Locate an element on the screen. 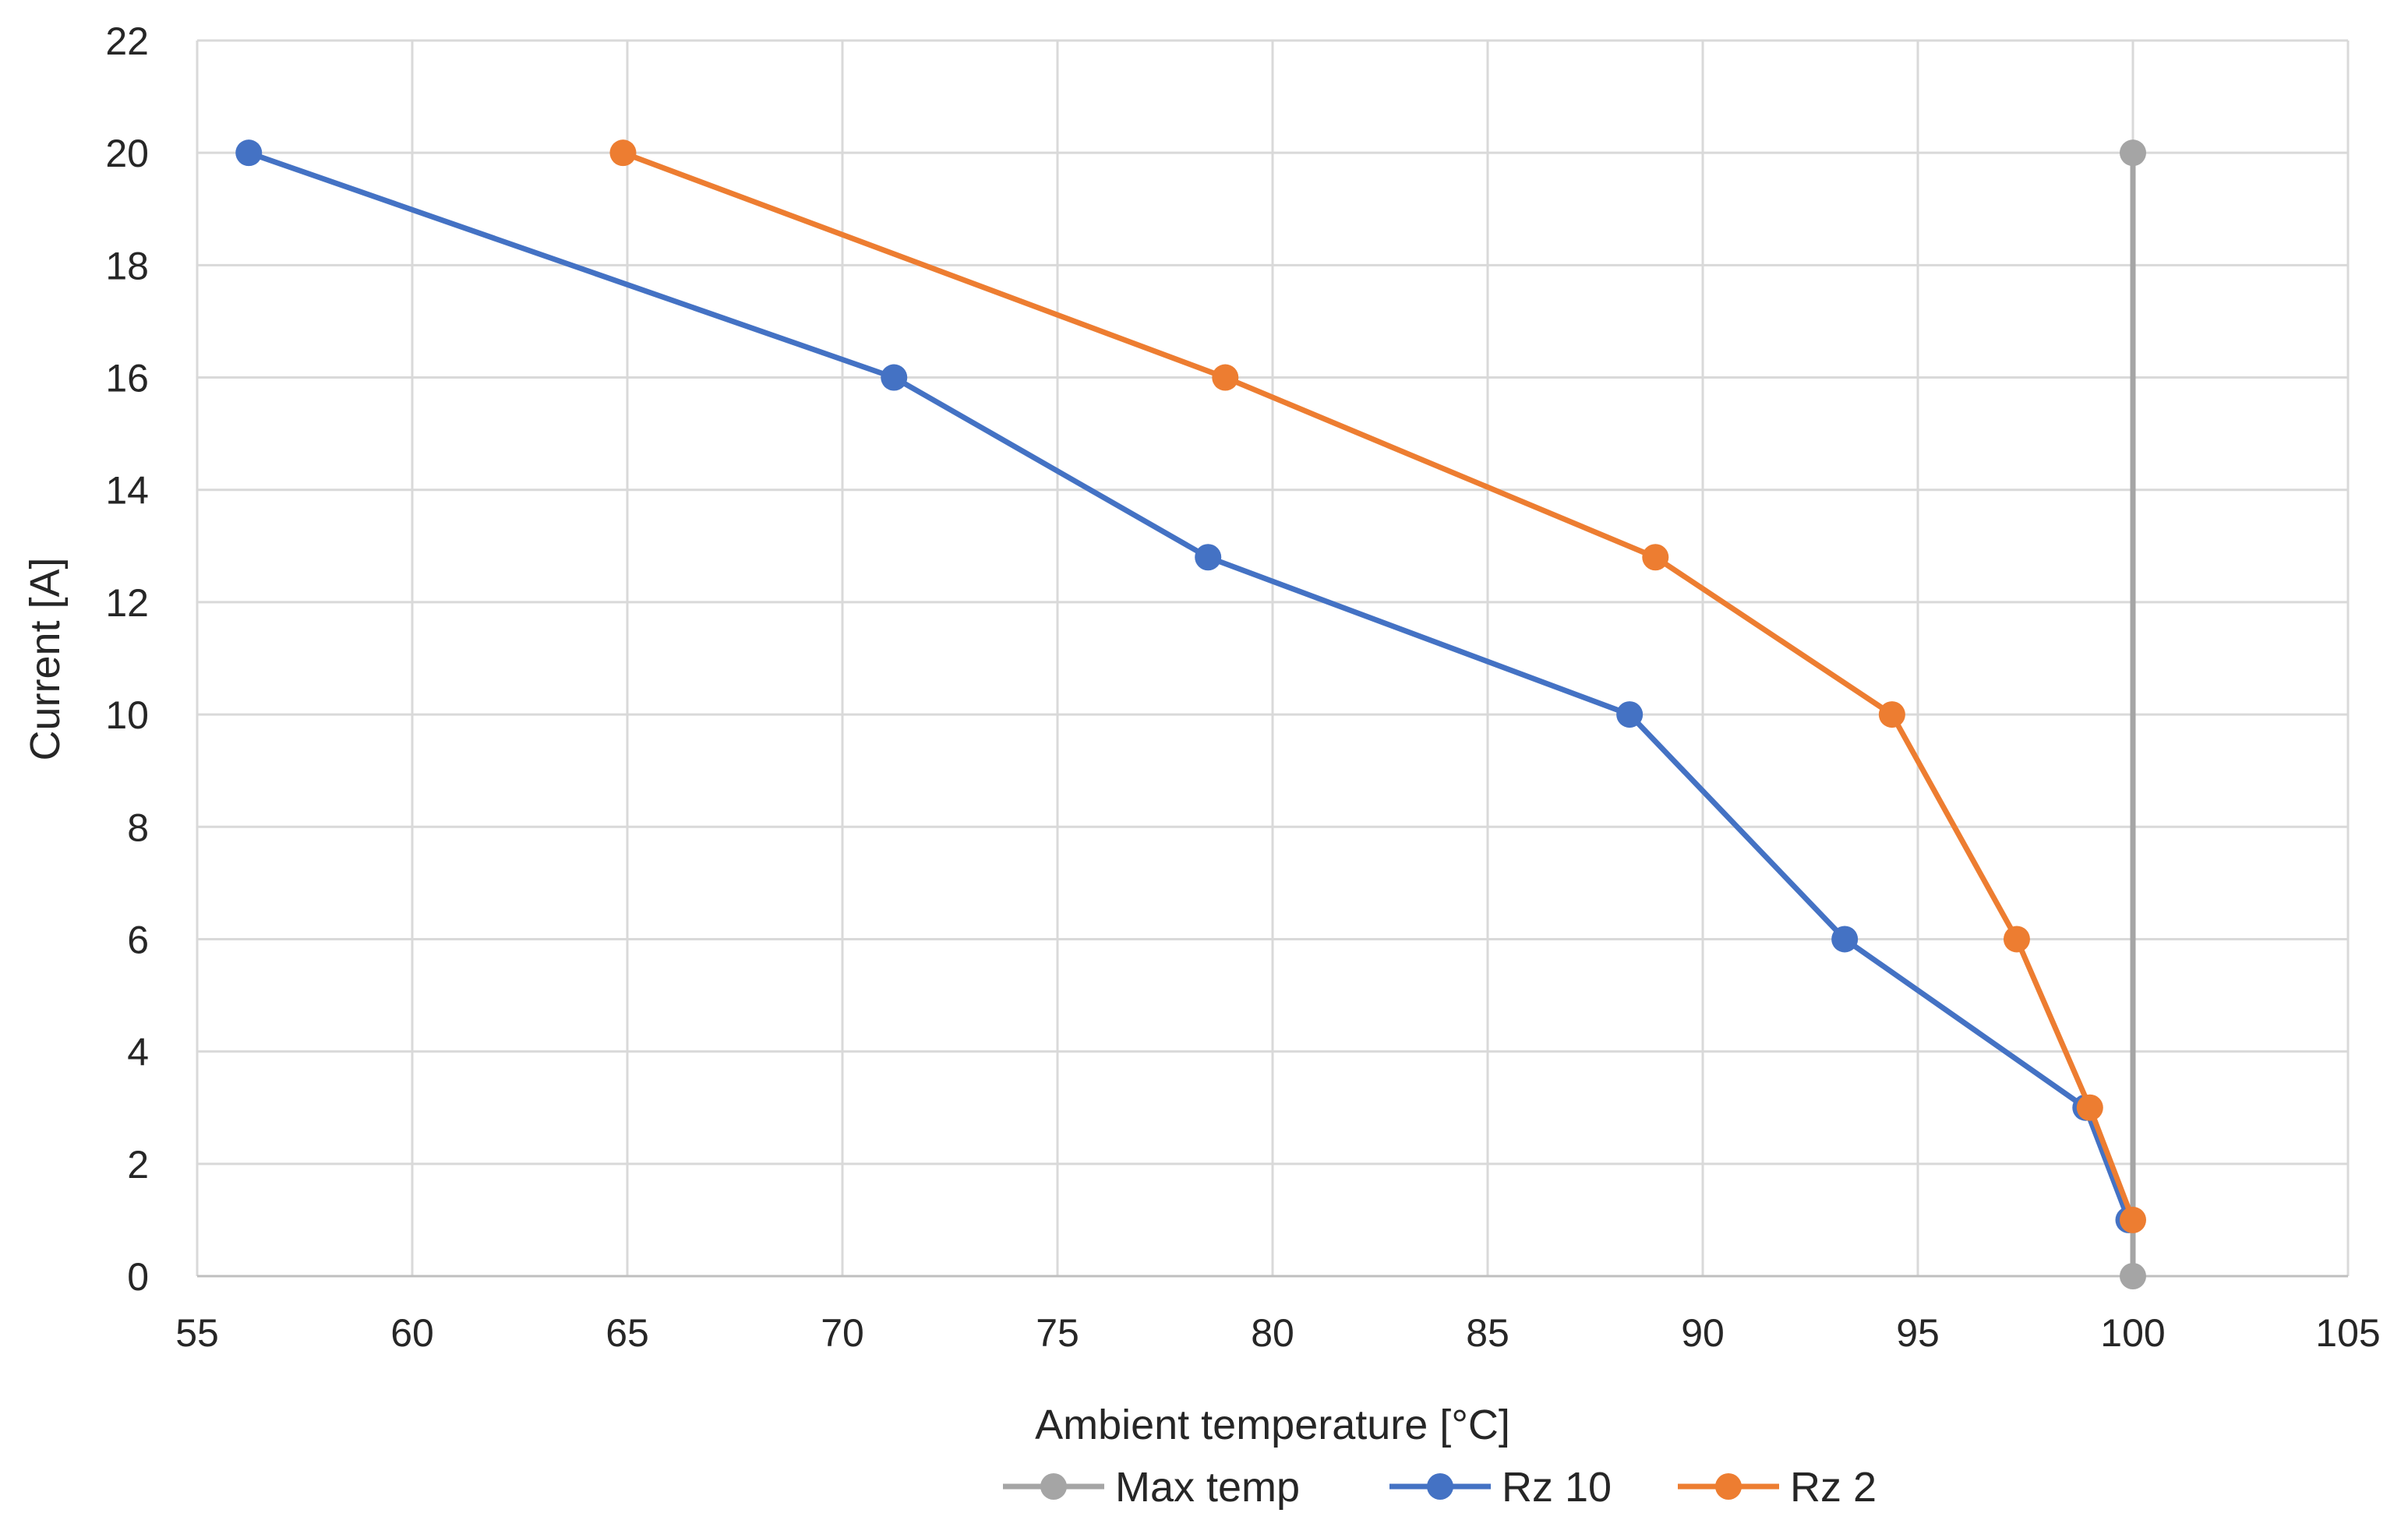 This screenshot has width=2408, height=1527. y-tick-label: 0 is located at coordinates (138, 1277).